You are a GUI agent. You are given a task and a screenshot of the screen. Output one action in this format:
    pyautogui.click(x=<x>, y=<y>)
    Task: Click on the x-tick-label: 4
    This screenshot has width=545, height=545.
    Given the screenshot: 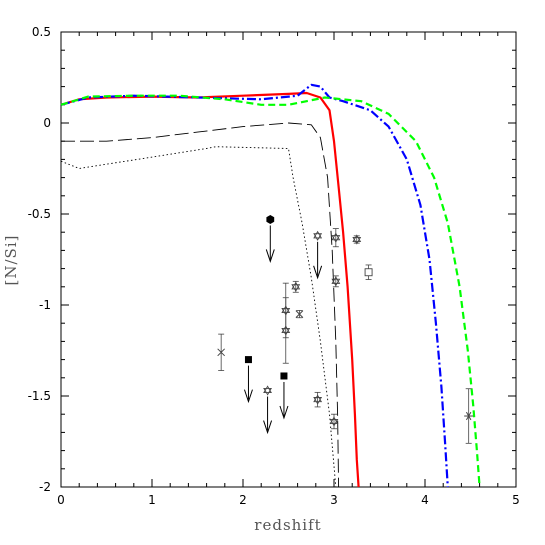 What is the action you would take?
    pyautogui.click(x=425, y=500)
    